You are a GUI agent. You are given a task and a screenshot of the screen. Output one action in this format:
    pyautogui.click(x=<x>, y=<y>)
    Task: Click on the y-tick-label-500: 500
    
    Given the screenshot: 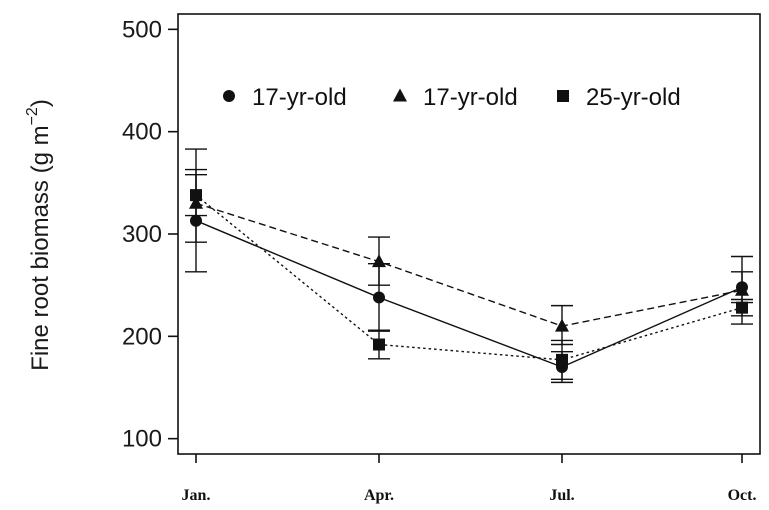 What is the action you would take?
    pyautogui.click(x=142, y=29)
    